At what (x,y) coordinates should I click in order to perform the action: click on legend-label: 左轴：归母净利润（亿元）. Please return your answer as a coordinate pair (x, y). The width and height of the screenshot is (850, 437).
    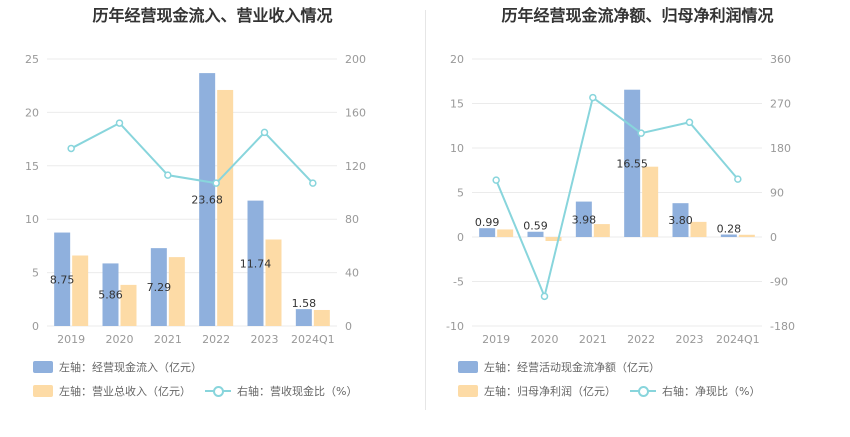
    Looking at the image, I should click on (550, 391).